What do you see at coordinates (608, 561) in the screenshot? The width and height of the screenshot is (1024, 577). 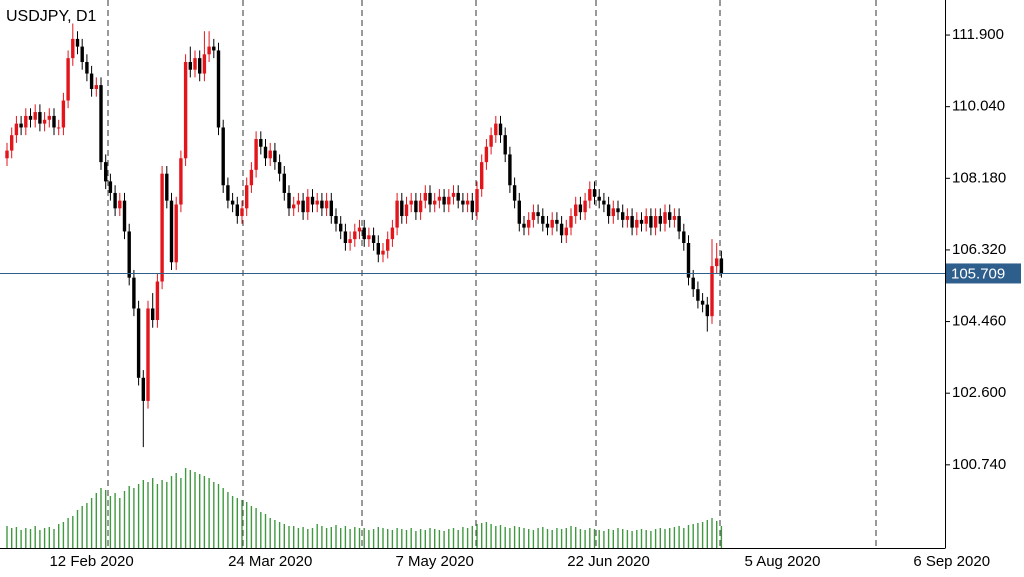 I see `x-tick-label: 22 Jun 2020` at bounding box center [608, 561].